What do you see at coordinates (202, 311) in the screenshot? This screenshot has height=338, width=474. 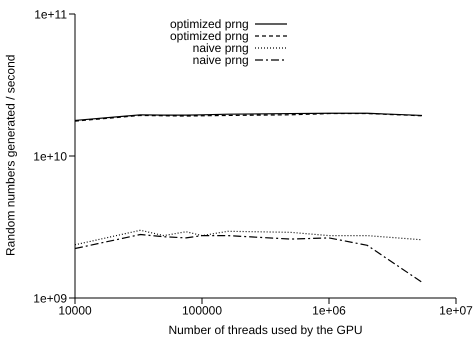 I see `x-tick-label: 100000` at bounding box center [202, 311].